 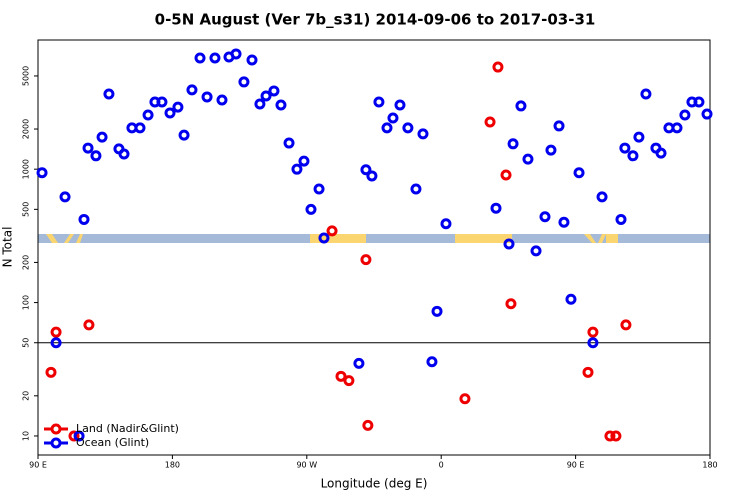 I want to click on y-tick-label: 50, so click(x=26, y=343).